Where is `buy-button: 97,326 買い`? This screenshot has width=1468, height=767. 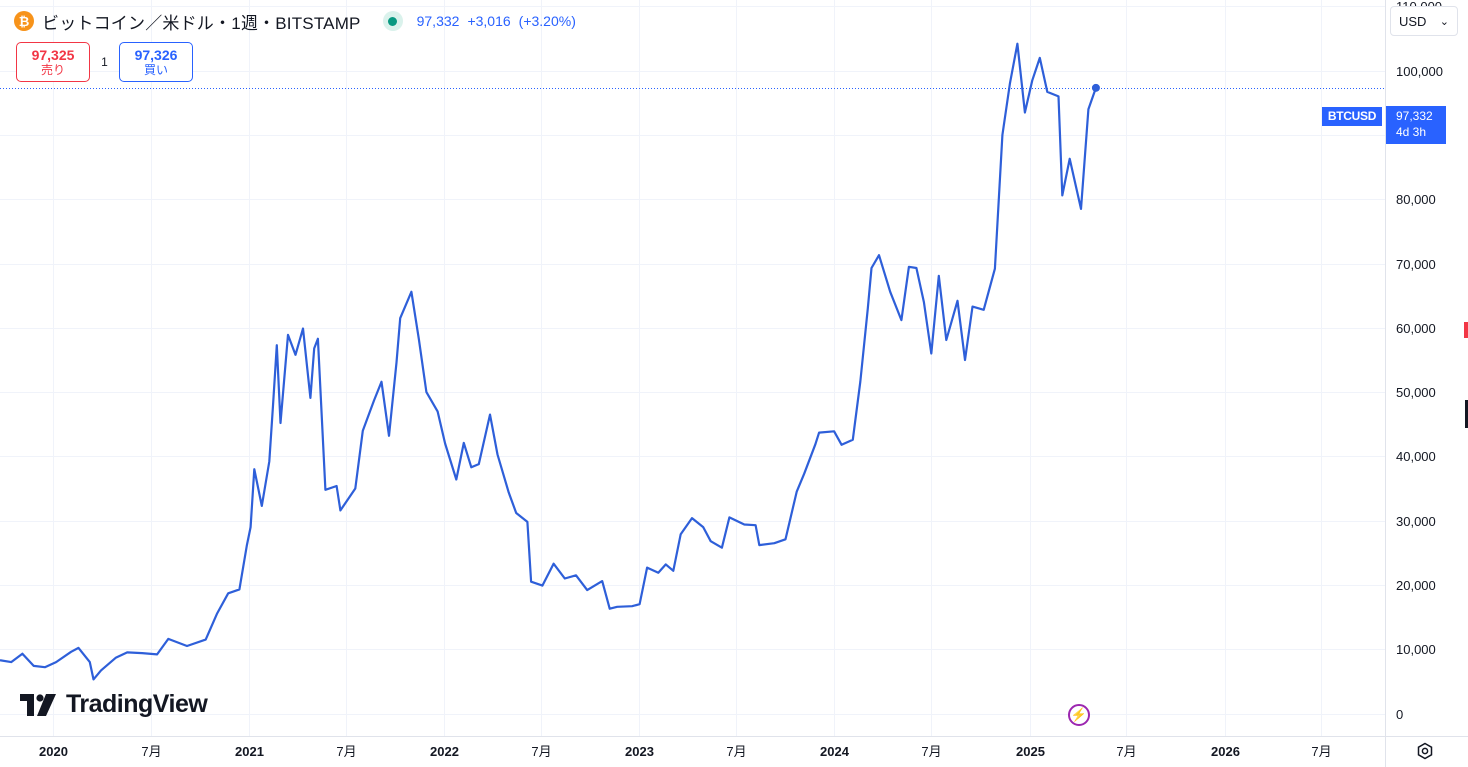
buy-button: 97,326 買い is located at coordinates (156, 62).